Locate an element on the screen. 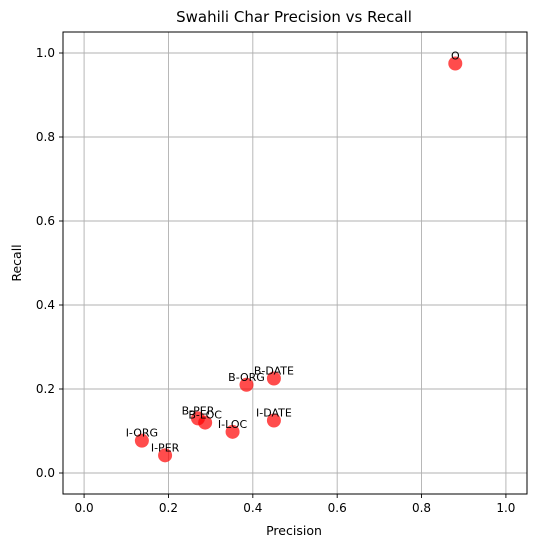 This screenshot has height=547, width=536. x-tick-label: 0.4 is located at coordinates (252, 508).